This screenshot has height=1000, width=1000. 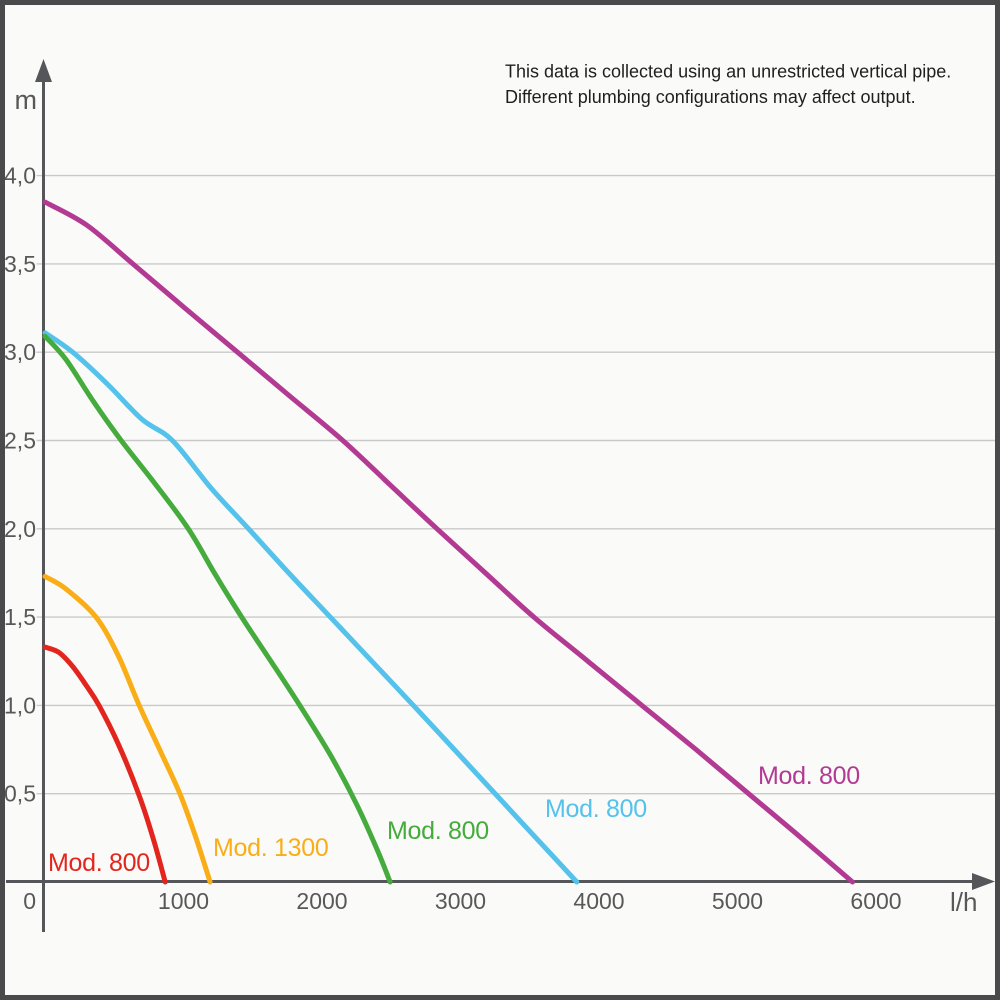 What do you see at coordinates (875, 901) in the screenshot?
I see `x-tick-label-6000: 6000` at bounding box center [875, 901].